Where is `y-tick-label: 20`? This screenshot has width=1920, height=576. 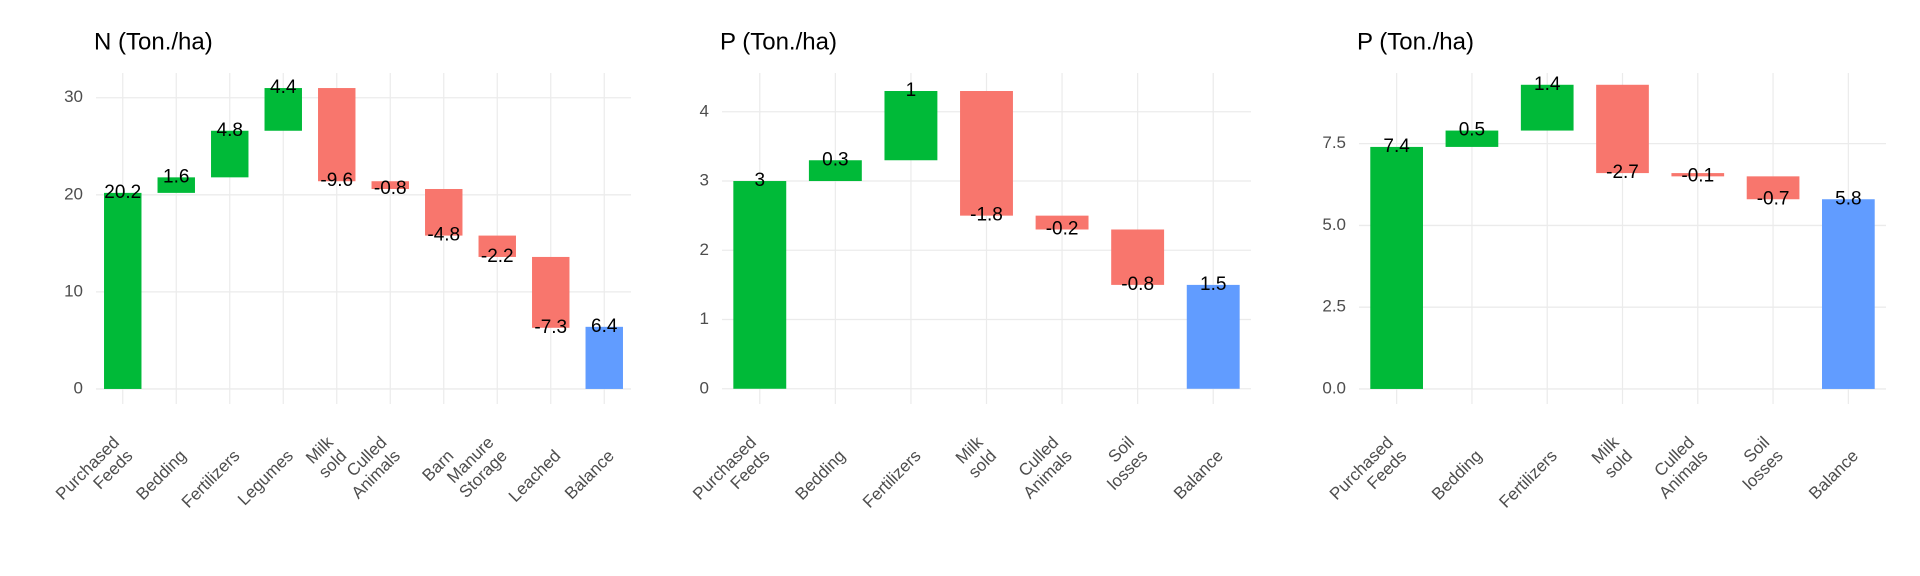
y-tick-label: 20 is located at coordinates (73, 193).